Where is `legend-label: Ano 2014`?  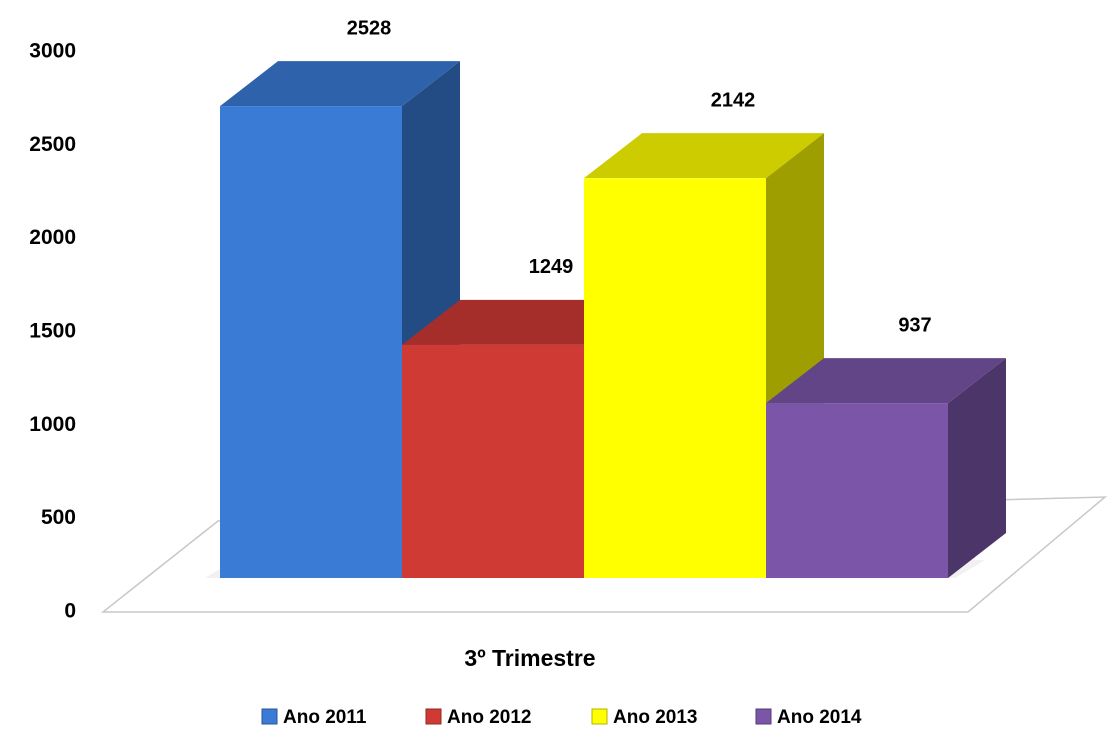
legend-label: Ano 2014 is located at coordinates (819, 717).